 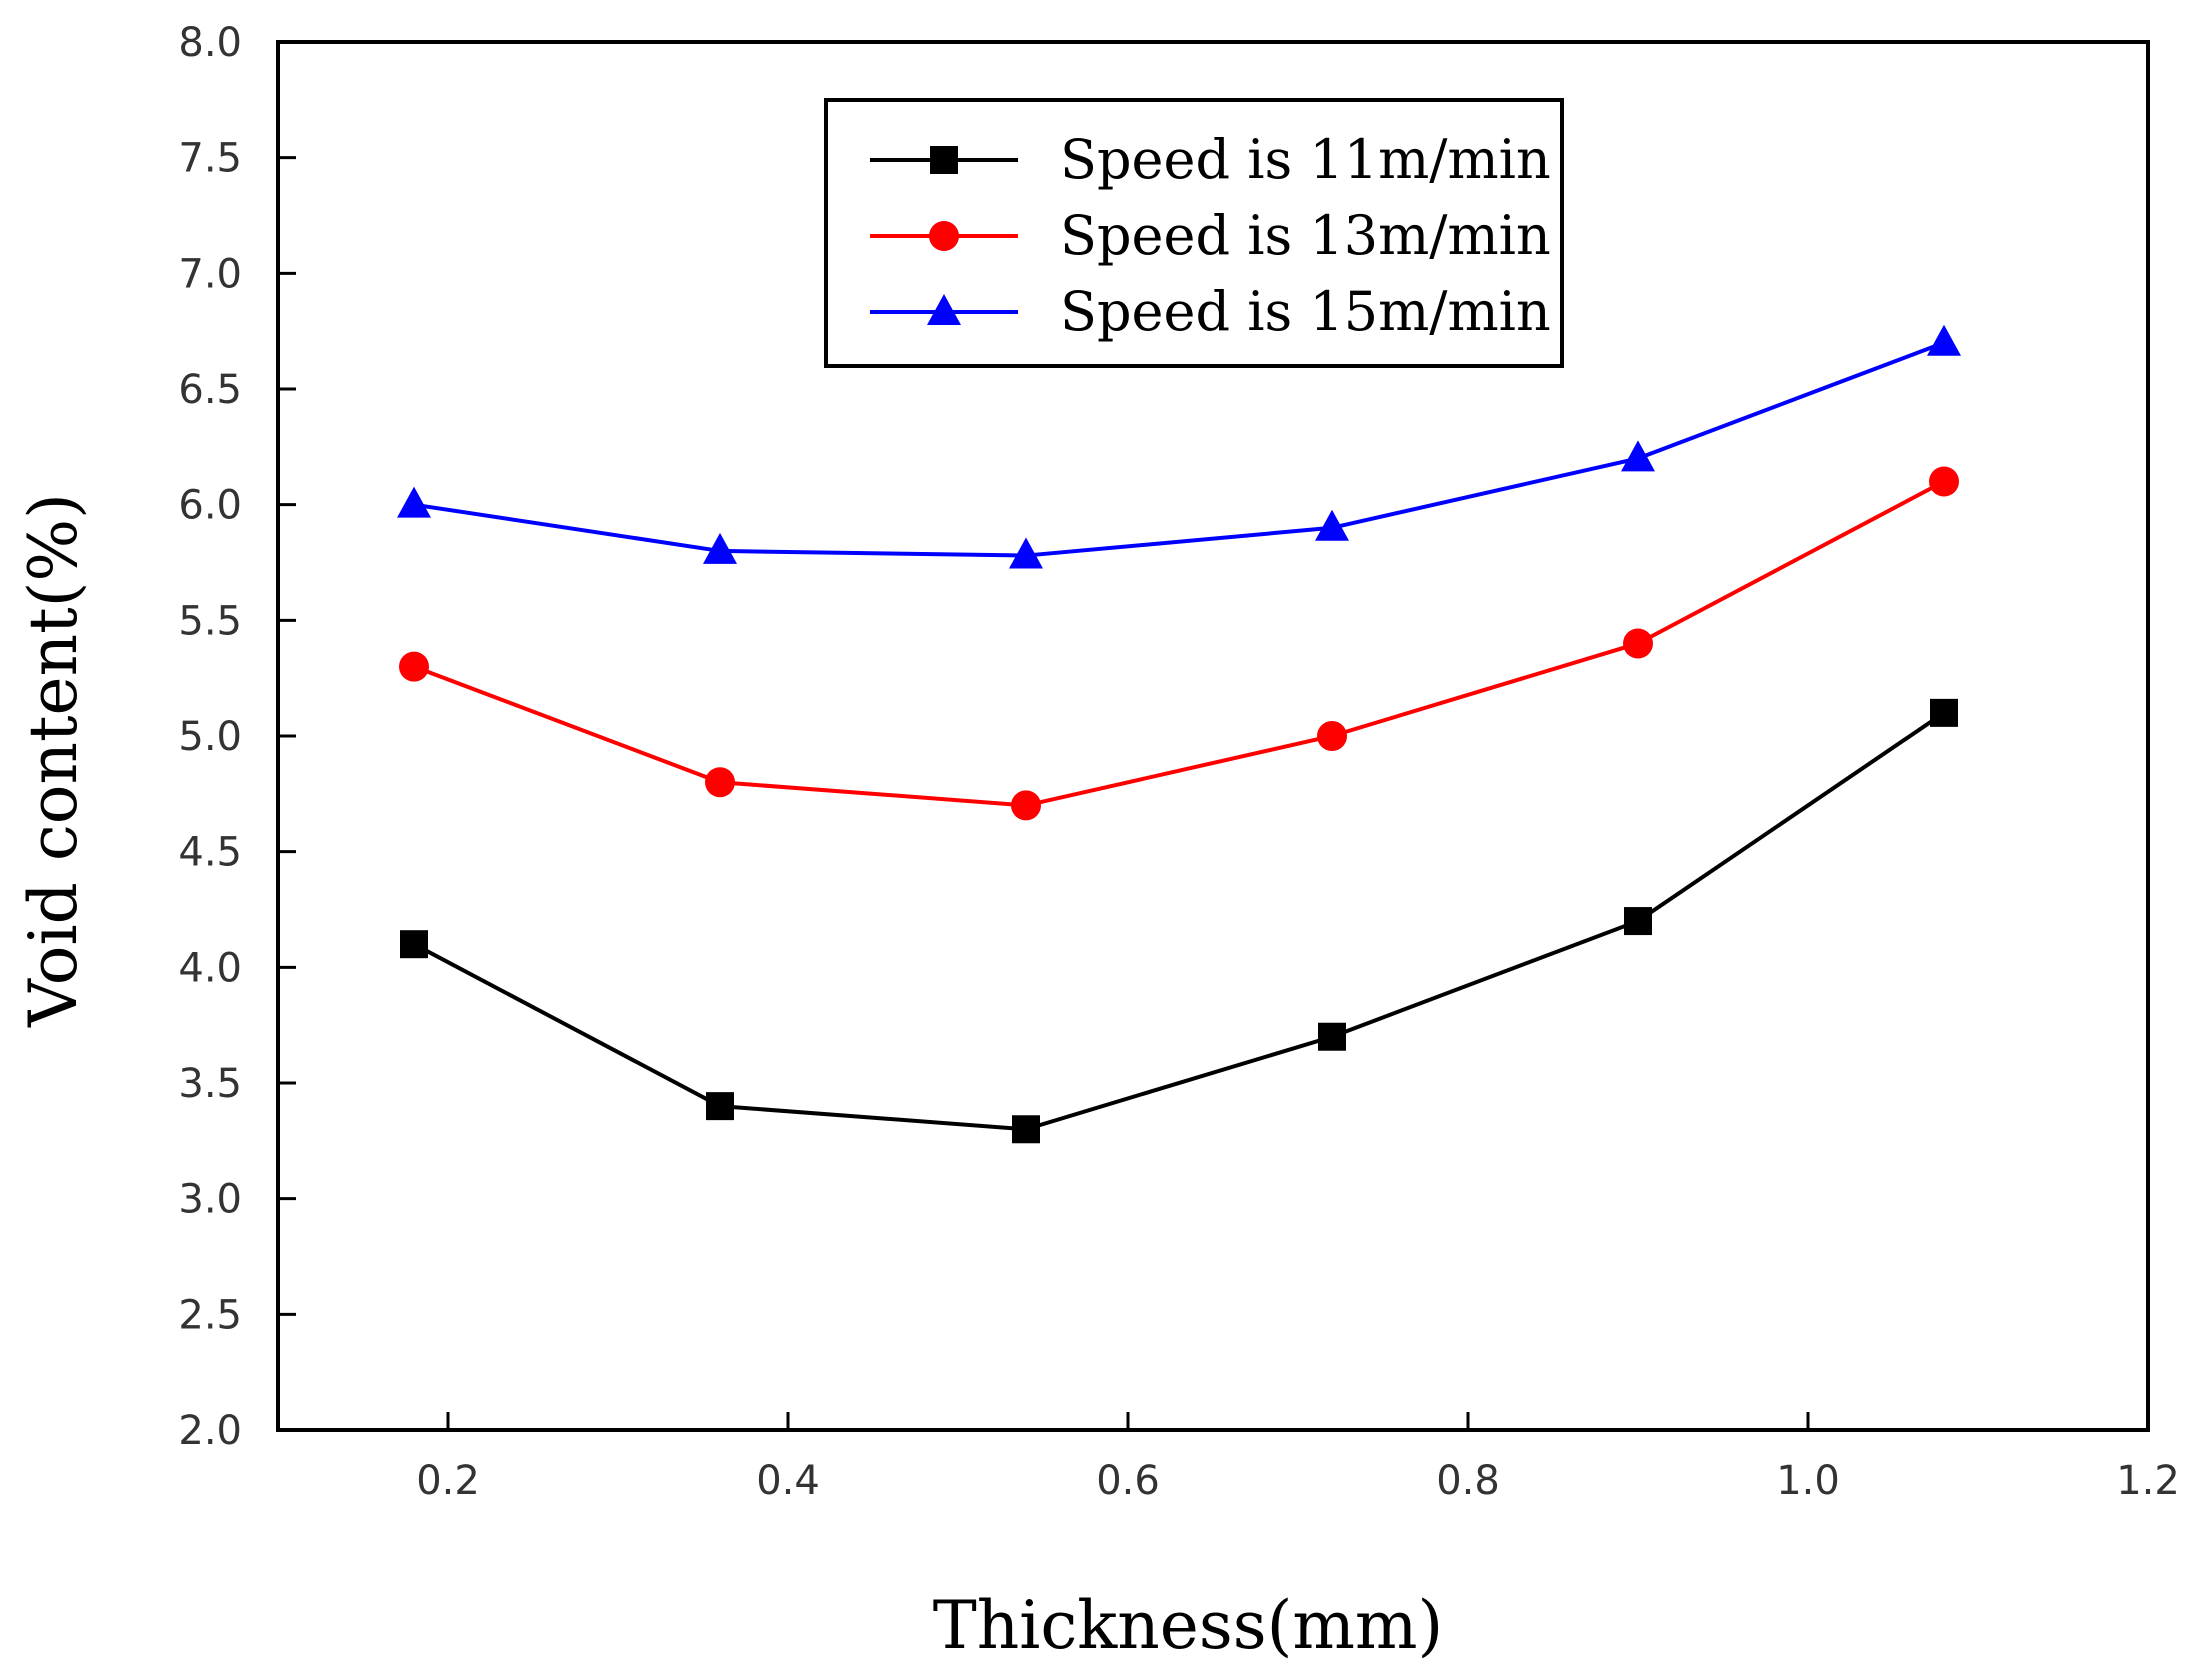 What do you see at coordinates (1305, 311) in the screenshot?
I see `legend-label: Speed is 15m/min` at bounding box center [1305, 311].